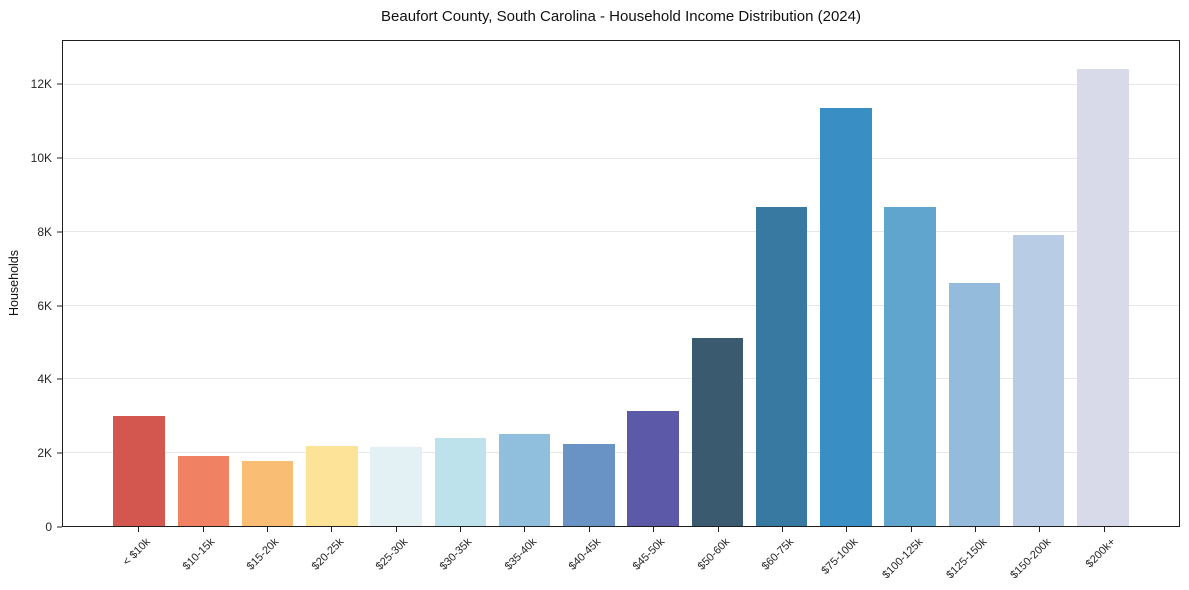 The width and height of the screenshot is (1189, 590). What do you see at coordinates (59, 379) in the screenshot?
I see `y-tick-mark-4K` at bounding box center [59, 379].